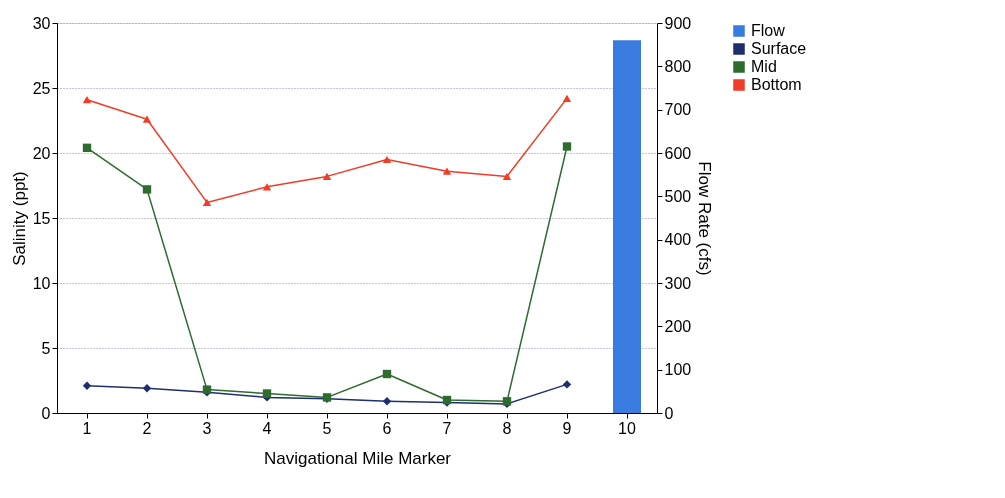 This screenshot has width=1005, height=498. What do you see at coordinates (41, 218) in the screenshot?
I see `y-tick-label: 15` at bounding box center [41, 218].